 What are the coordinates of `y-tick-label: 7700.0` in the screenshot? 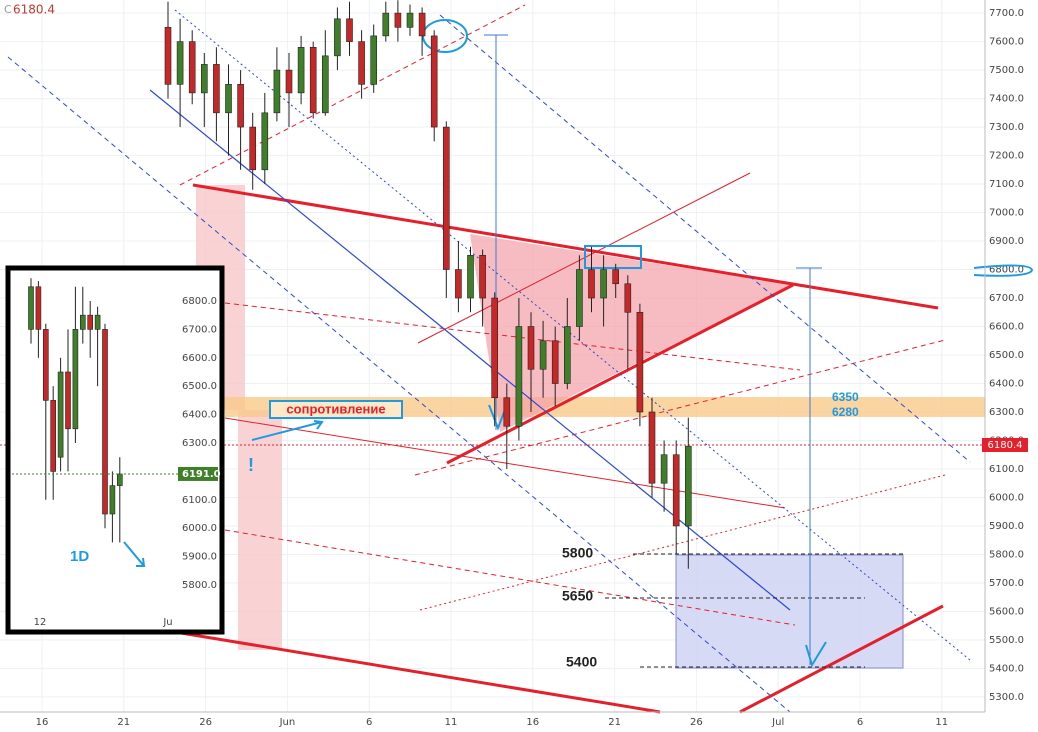 It's located at (1006, 13).